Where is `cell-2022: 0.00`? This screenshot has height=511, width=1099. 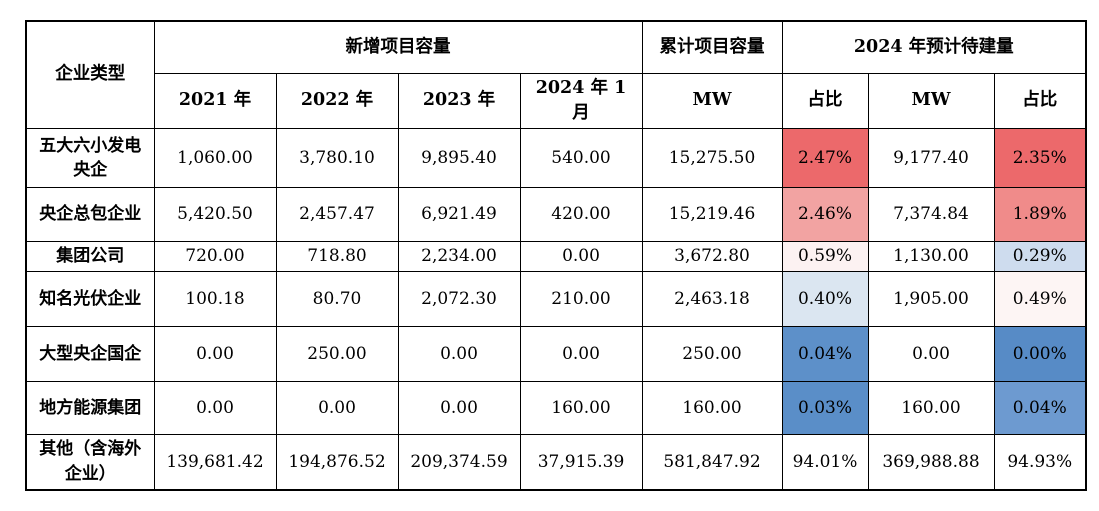
cell-2022: 0.00 is located at coordinates (337, 408).